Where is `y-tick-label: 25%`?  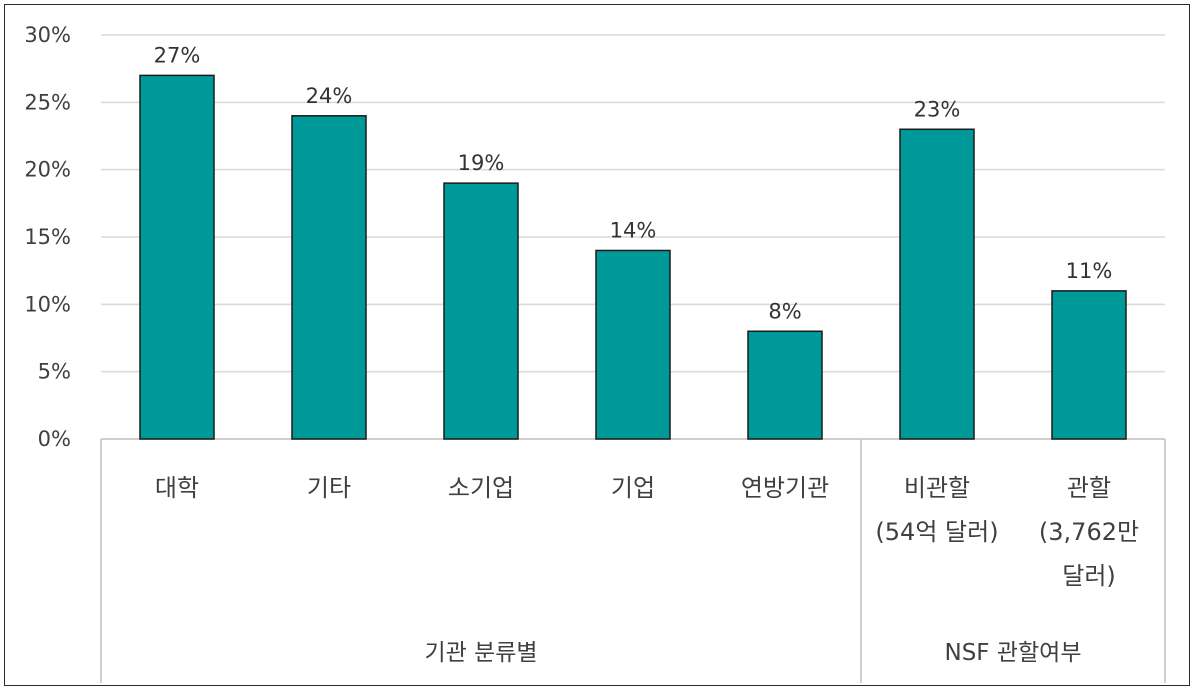
y-tick-label: 25% is located at coordinates (47, 102).